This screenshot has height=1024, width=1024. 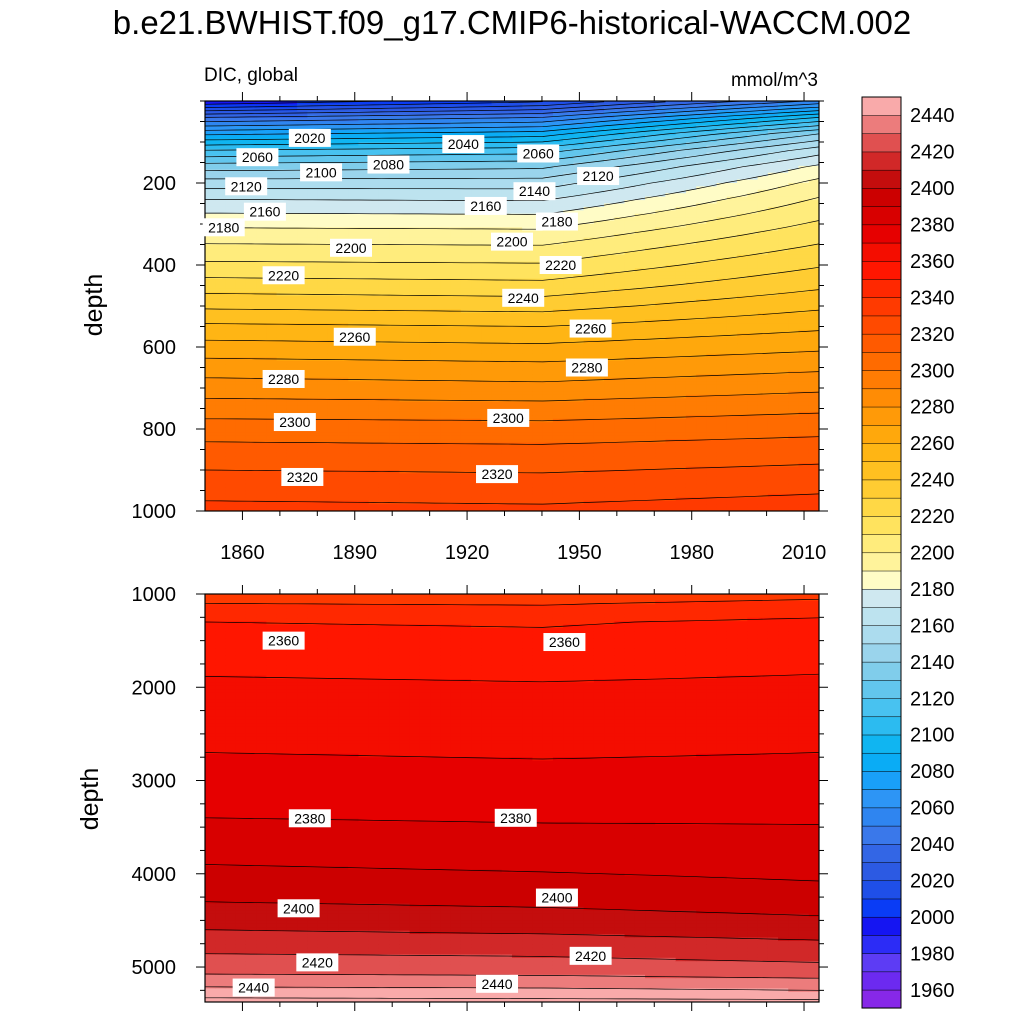 What do you see at coordinates (932, 590) in the screenshot?
I see `colorbar-label: 2180` at bounding box center [932, 590].